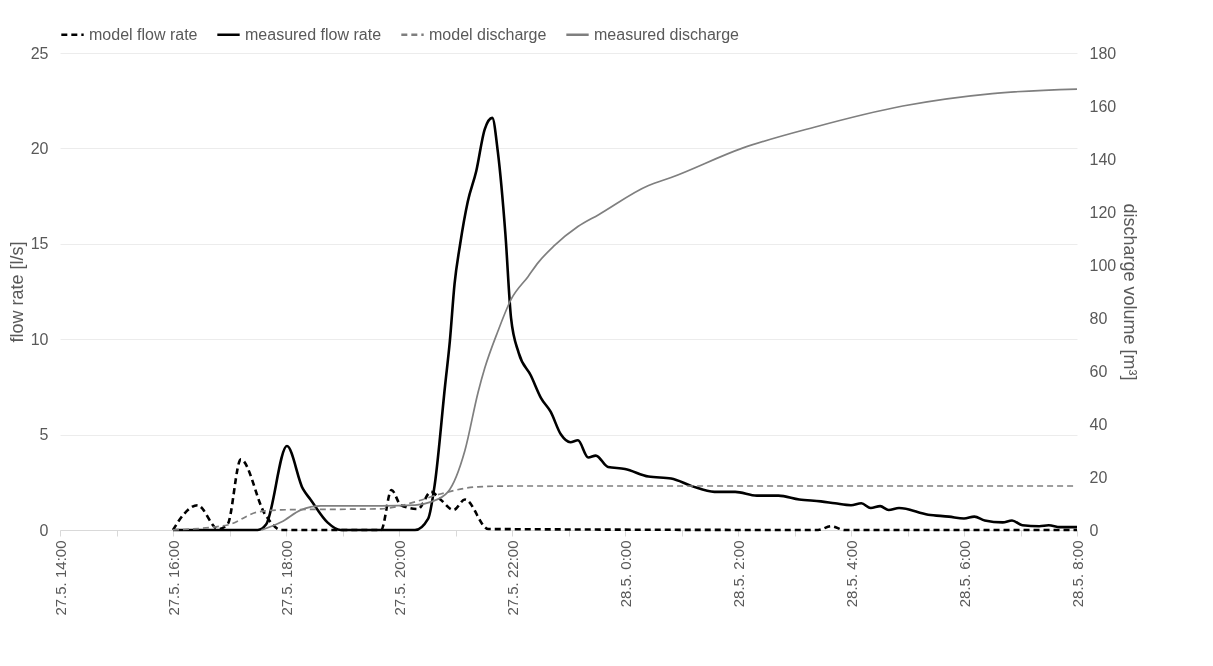 Image resolution: width=1213 pixels, height=666 pixels. Describe the element at coordinates (964, 574) in the screenshot. I see `x-tick-label: 28.5. 6:00` at that location.